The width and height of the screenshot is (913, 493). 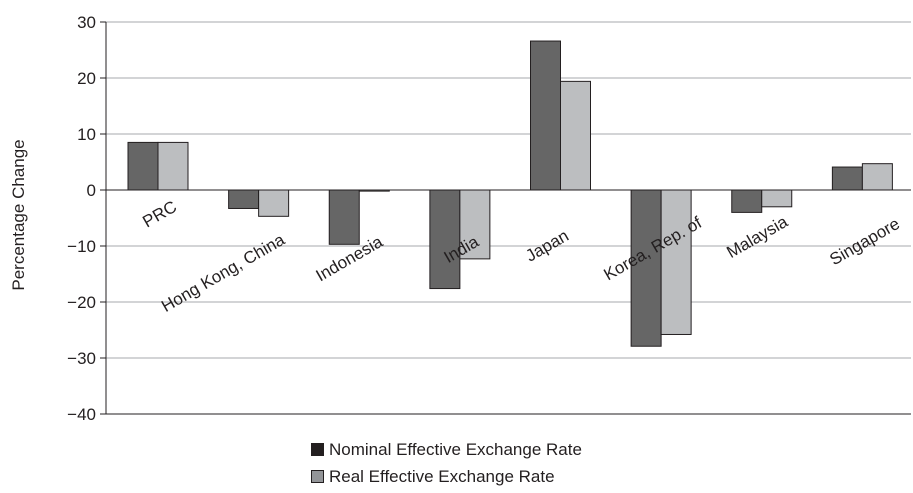 I want to click on category-label: Singapore, so click(x=864, y=241).